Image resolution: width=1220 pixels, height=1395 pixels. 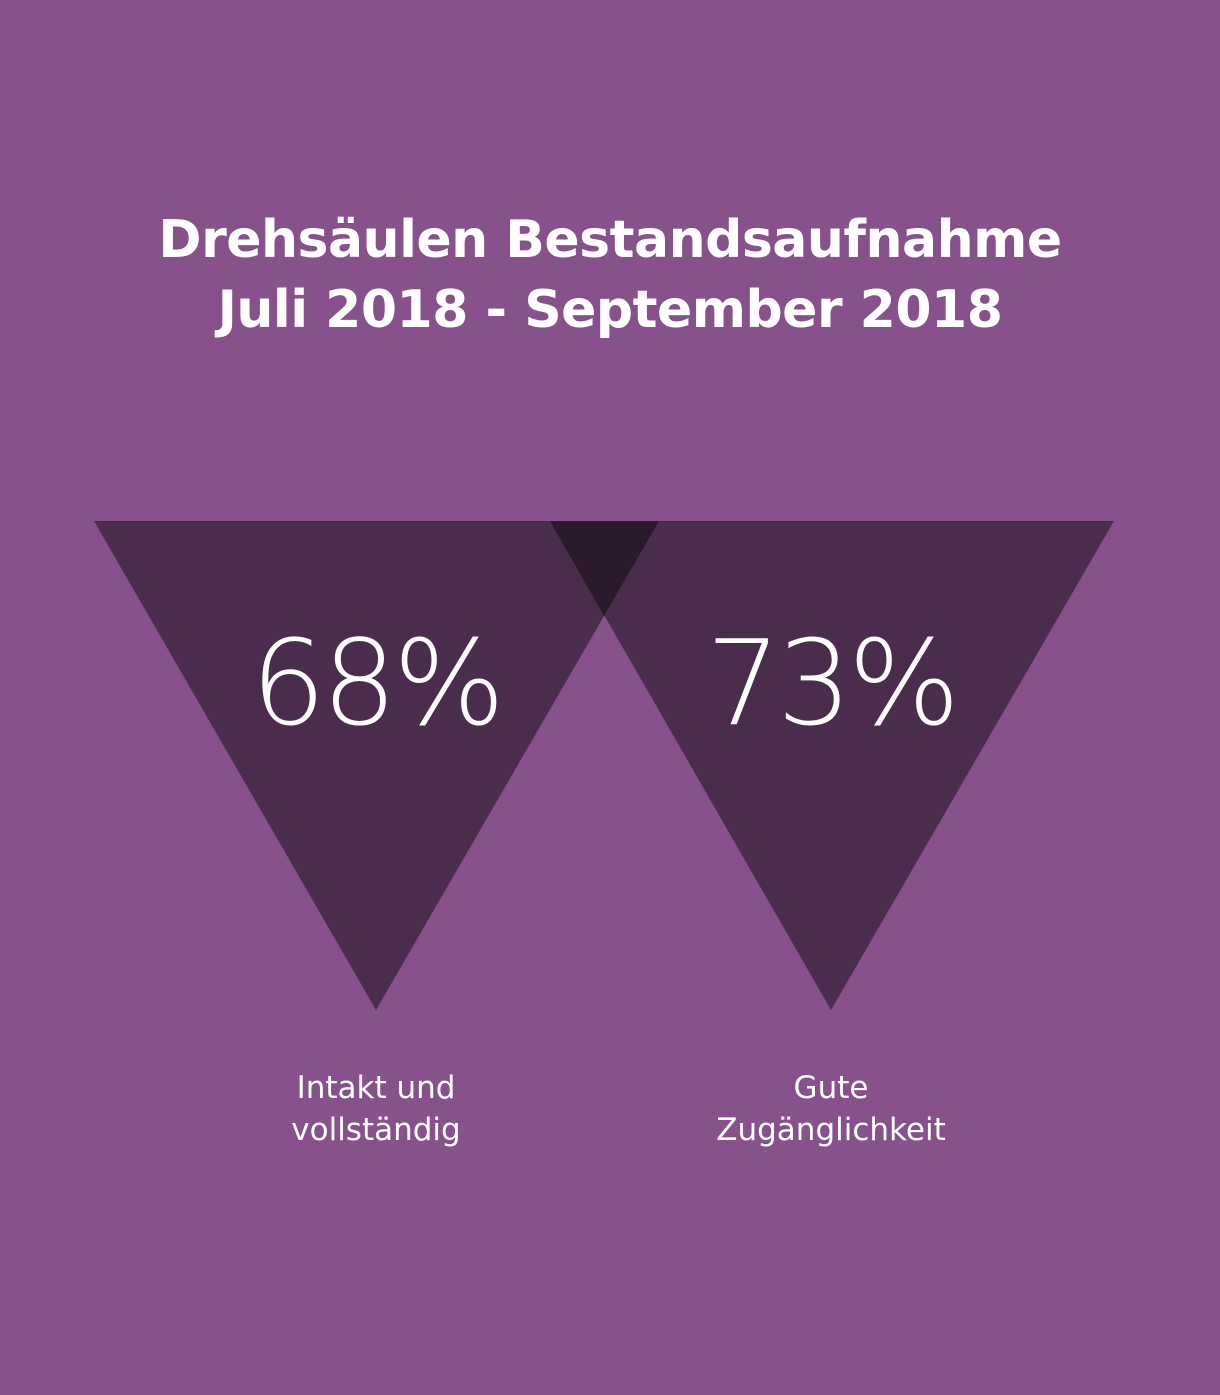 I want to click on stat-percent-intact: 68%, so click(x=377, y=683).